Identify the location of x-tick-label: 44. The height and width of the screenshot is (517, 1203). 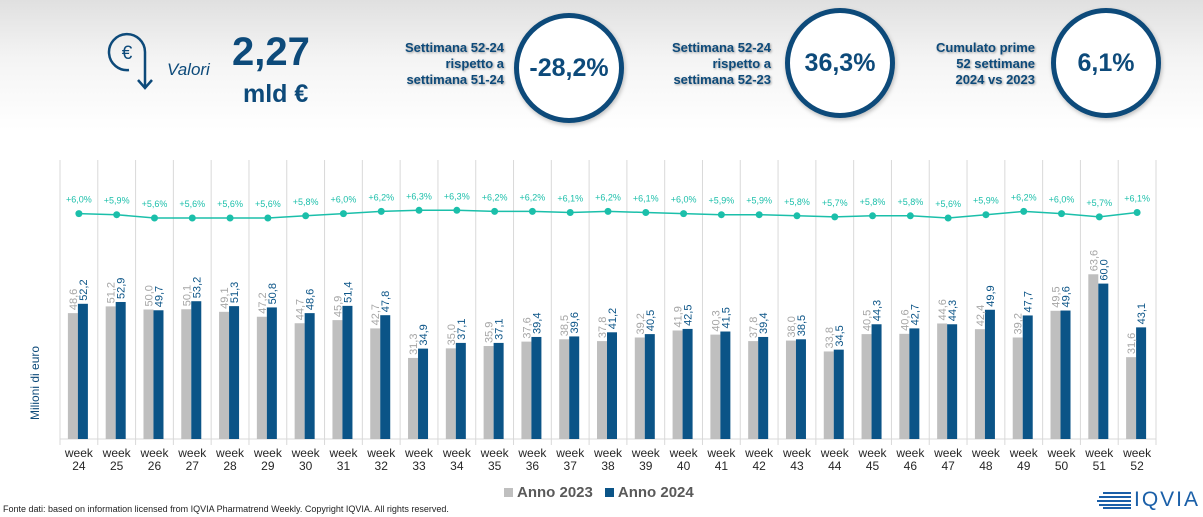
(835, 466).